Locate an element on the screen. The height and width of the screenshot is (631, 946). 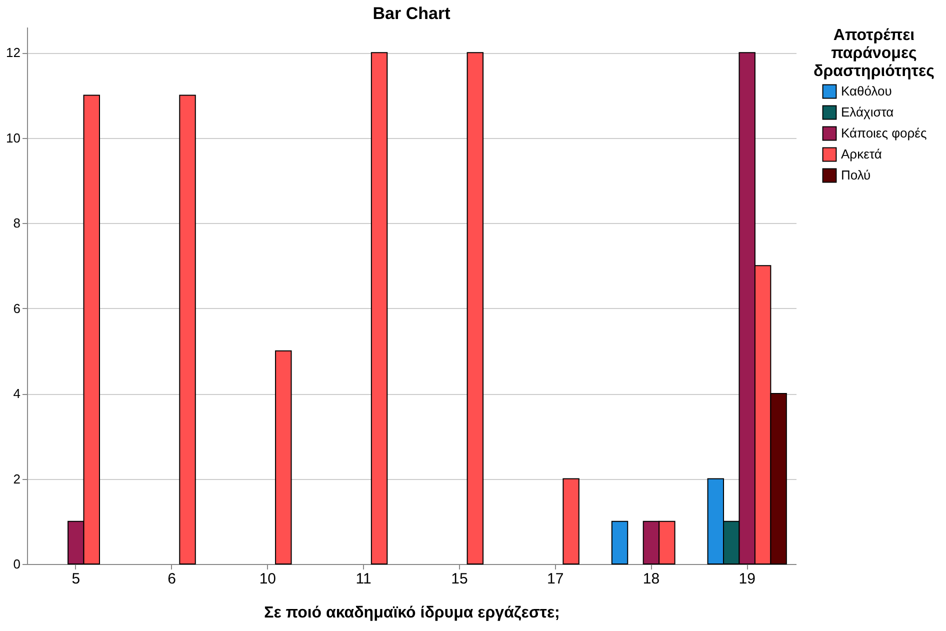
x-tick-label: 19 is located at coordinates (747, 579).